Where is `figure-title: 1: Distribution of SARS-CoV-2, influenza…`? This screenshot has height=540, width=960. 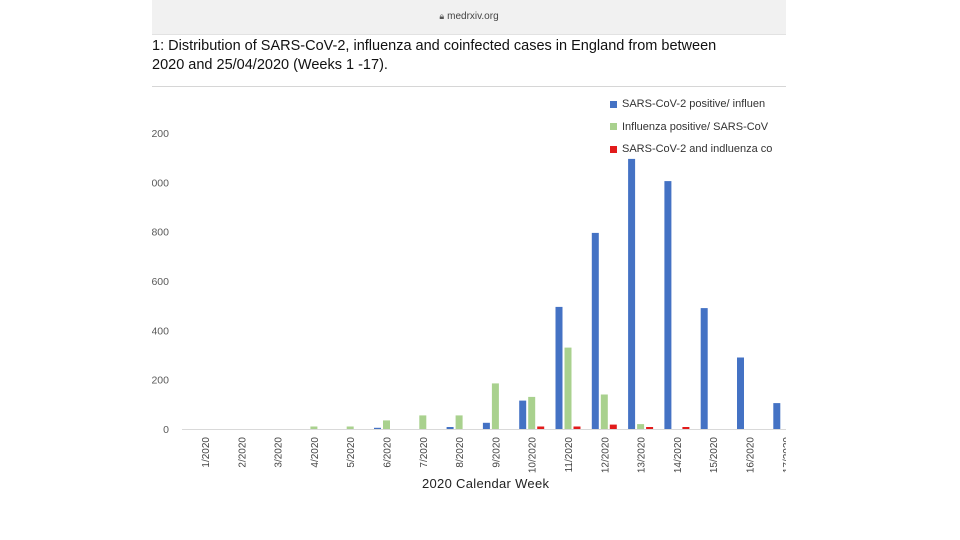 figure-title: 1: Distribution of SARS-CoV-2, influenza… is located at coordinates (434, 55).